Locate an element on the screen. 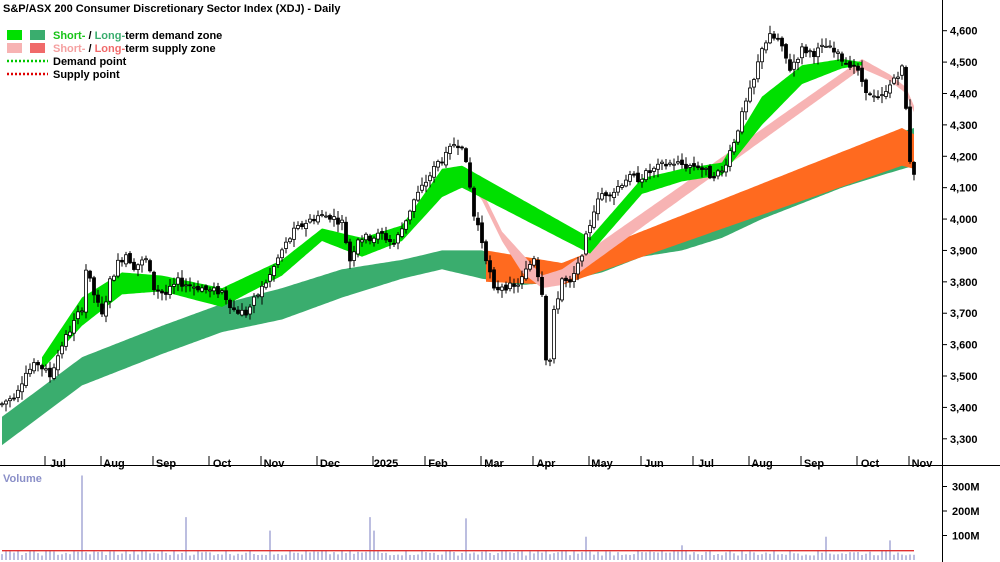  legend-swatch-long is located at coordinates (37, 35).